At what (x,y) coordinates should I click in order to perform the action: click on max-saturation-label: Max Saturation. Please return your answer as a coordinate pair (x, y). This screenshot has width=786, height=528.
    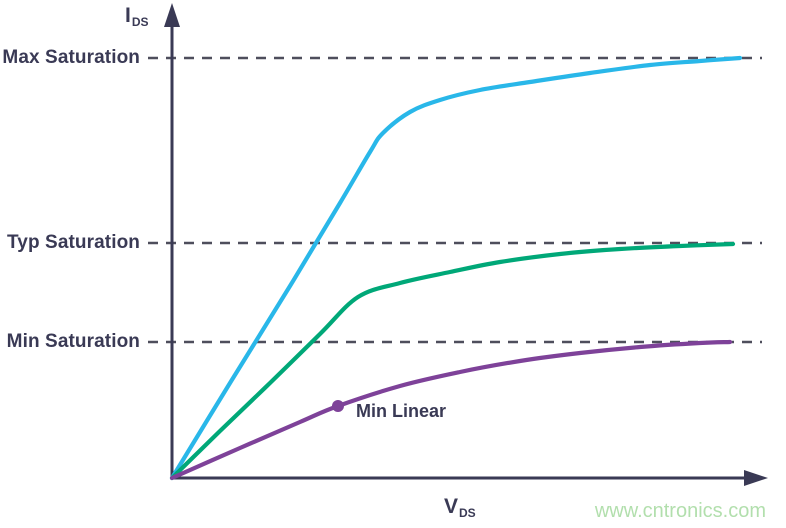
    Looking at the image, I should click on (71, 57).